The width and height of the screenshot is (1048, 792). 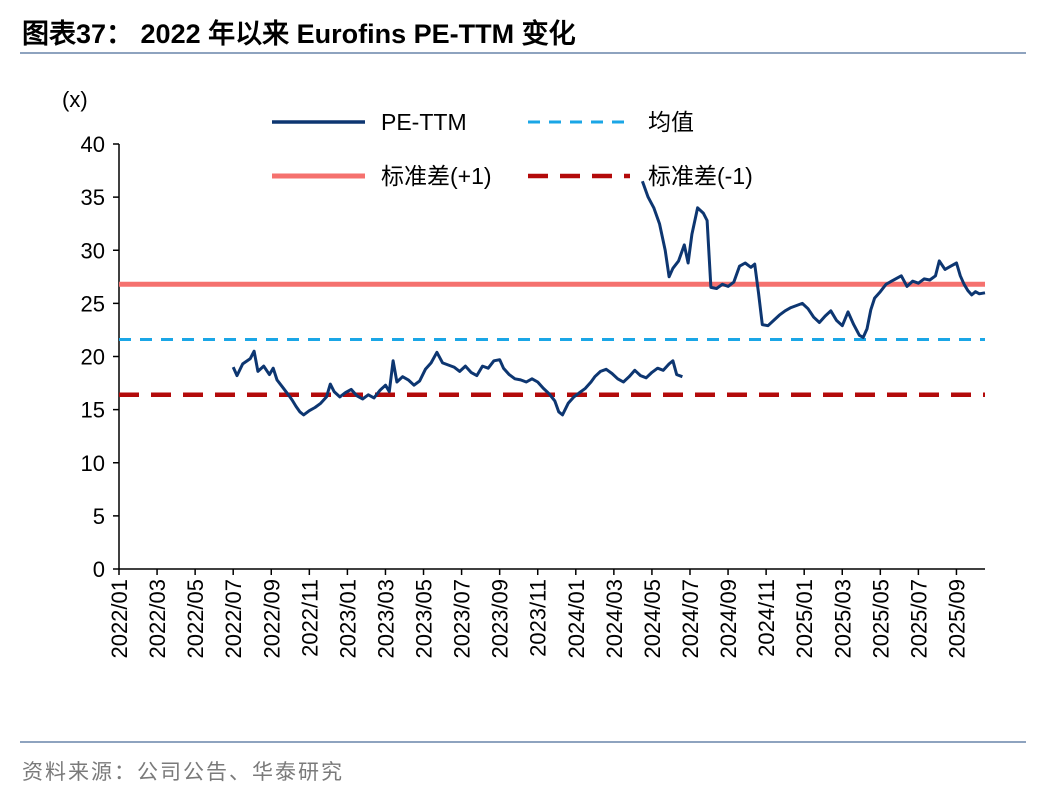 I want to click on x-tick-label: 2022/05, so click(x=195, y=619).